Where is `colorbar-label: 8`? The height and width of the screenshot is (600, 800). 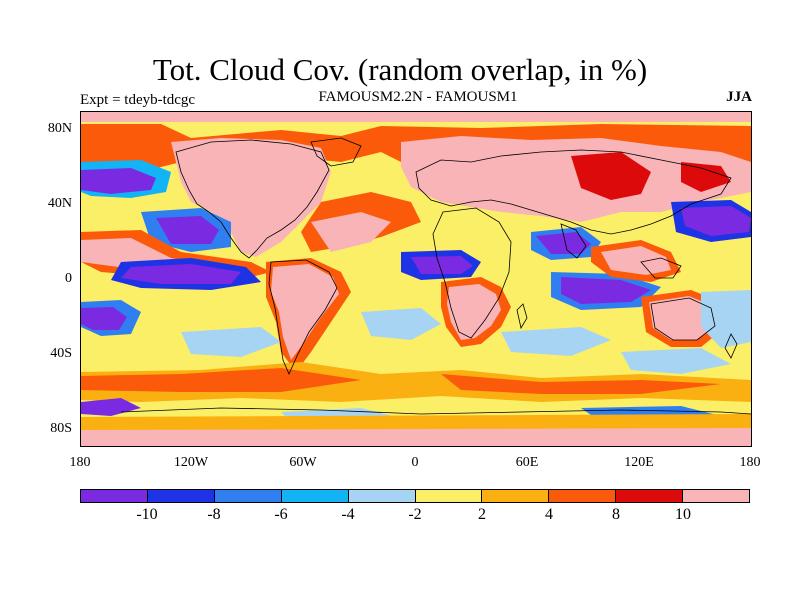 colorbar-label: 8 is located at coordinates (616, 514).